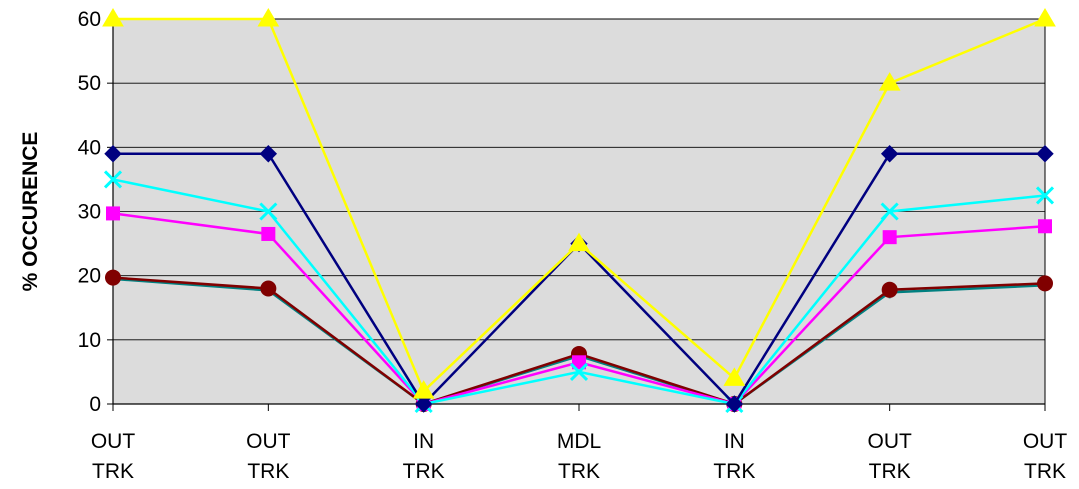 The image size is (1079, 489). I want to click on y-tick-label: 30, so click(89, 212).